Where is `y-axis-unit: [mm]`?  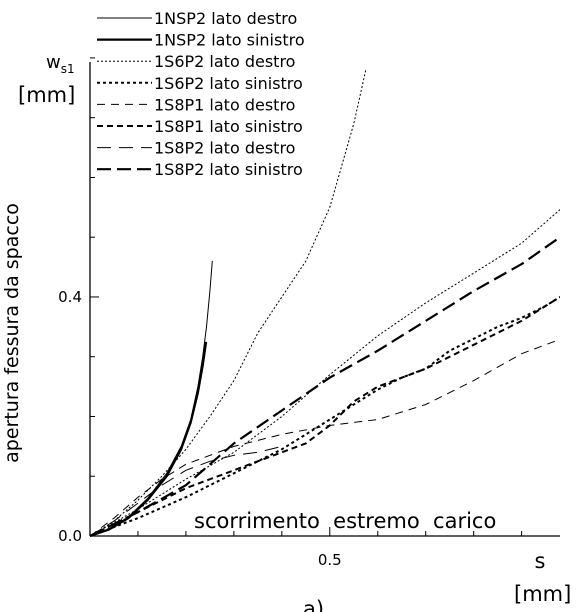
y-axis-unit: [mm] is located at coordinates (46, 95).